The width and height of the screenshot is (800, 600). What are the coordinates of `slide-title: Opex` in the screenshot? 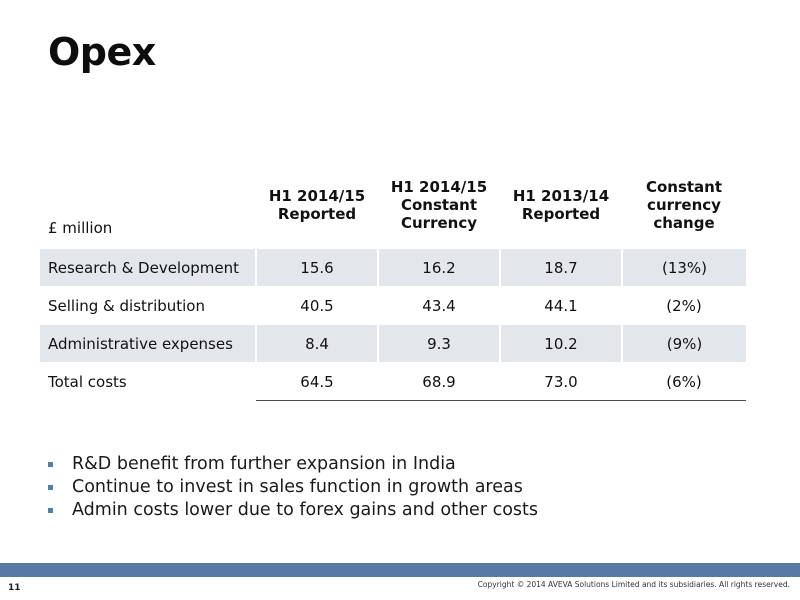 It's located at (102, 52).